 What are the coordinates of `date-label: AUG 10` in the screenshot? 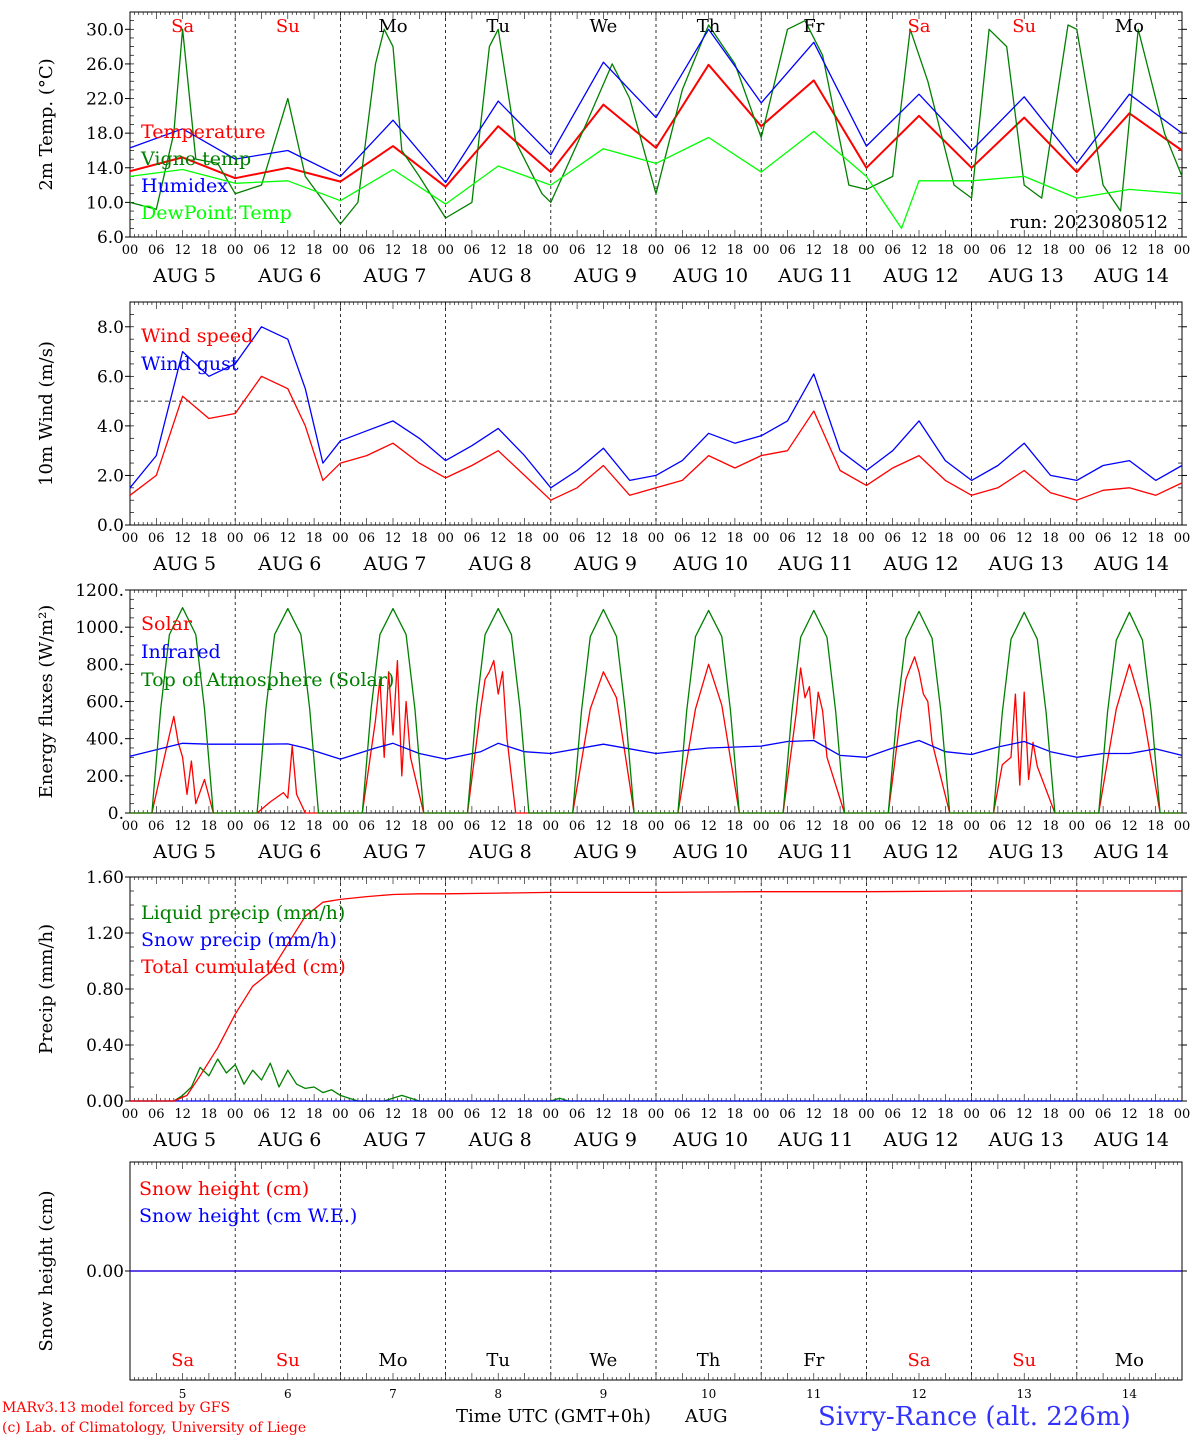 It's located at (710, 564).